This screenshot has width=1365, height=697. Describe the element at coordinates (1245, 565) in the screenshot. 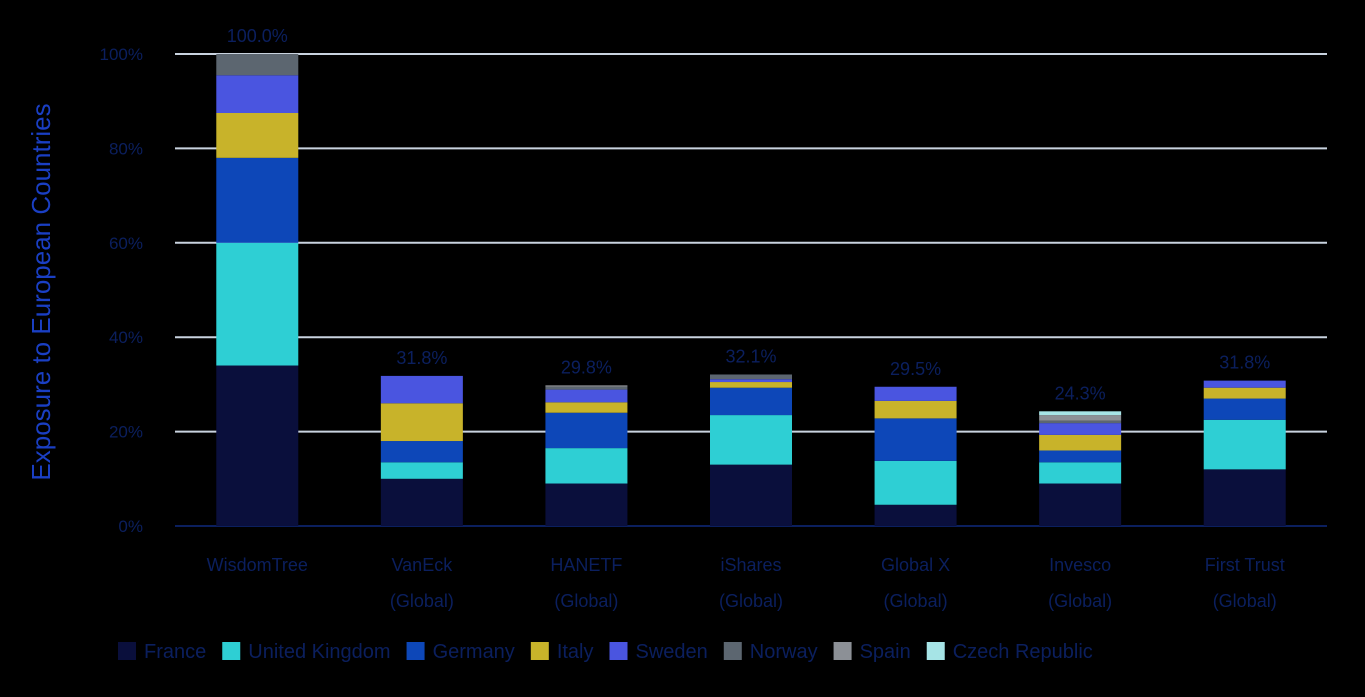

I see `x-tick-label: First Trust` at that location.